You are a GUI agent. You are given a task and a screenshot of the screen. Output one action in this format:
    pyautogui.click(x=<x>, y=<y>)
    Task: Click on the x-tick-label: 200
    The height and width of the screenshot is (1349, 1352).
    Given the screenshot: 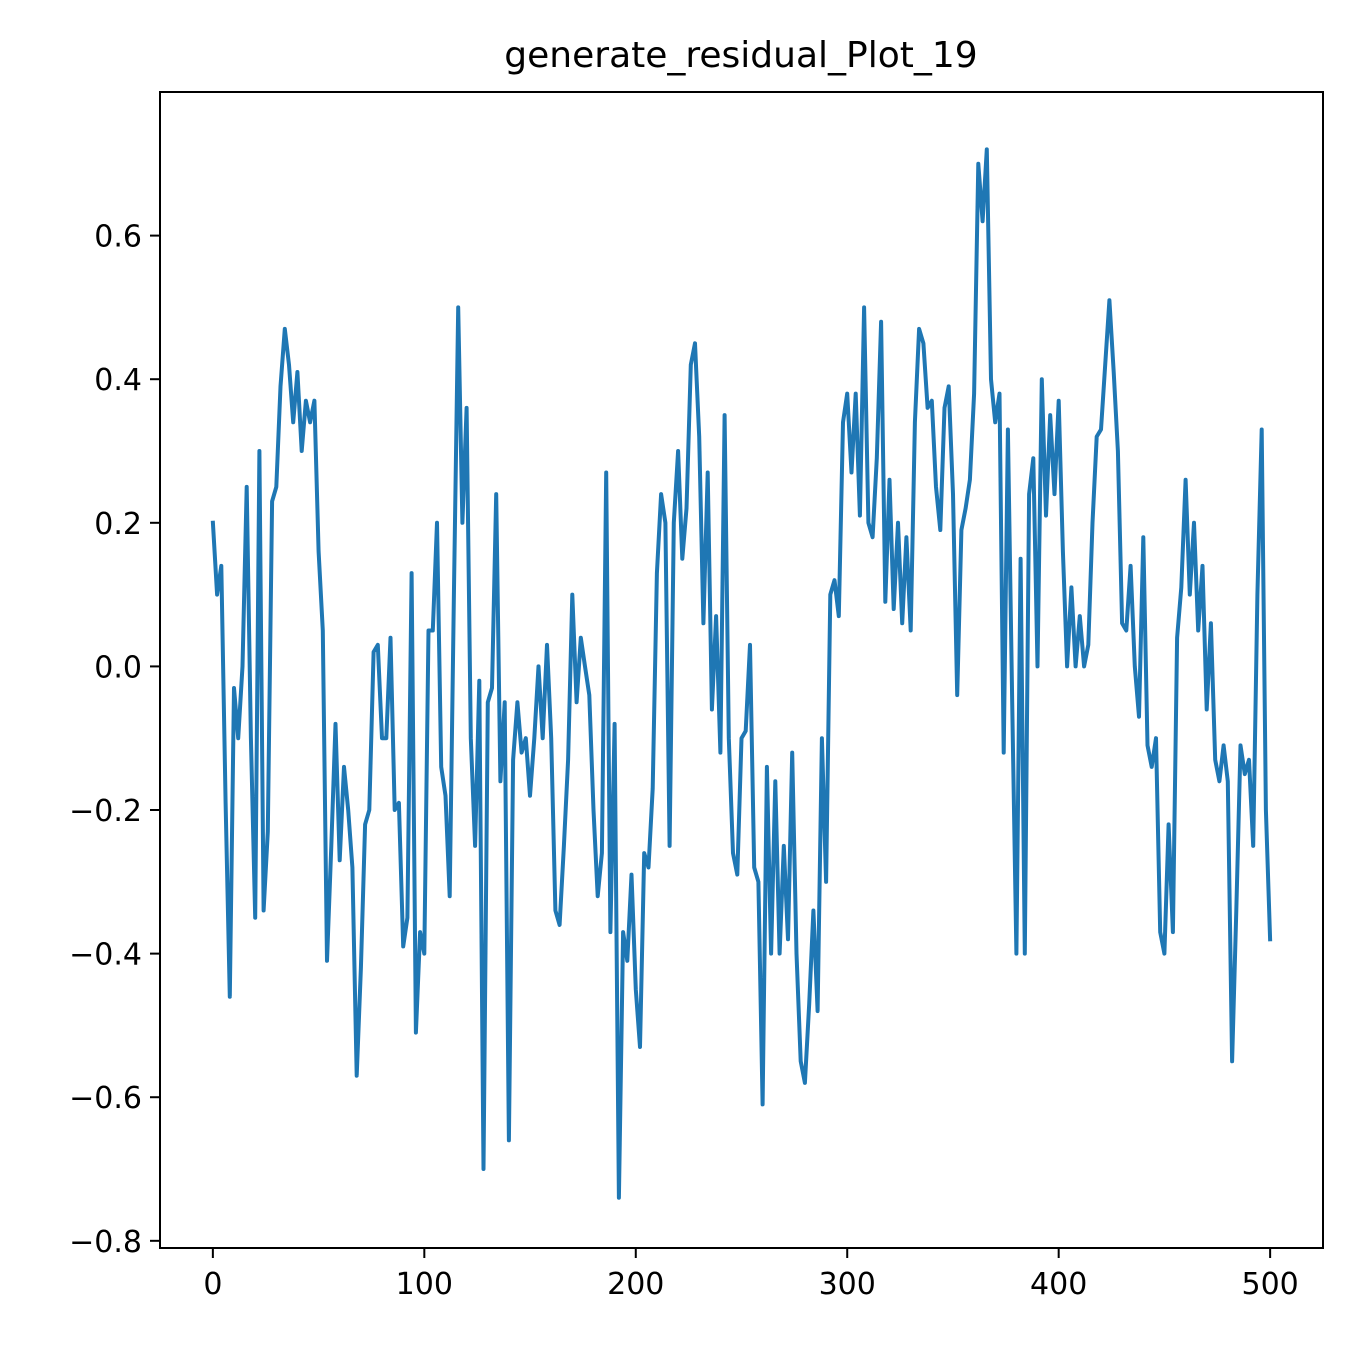 What is the action you would take?
    pyautogui.click(x=635, y=1284)
    